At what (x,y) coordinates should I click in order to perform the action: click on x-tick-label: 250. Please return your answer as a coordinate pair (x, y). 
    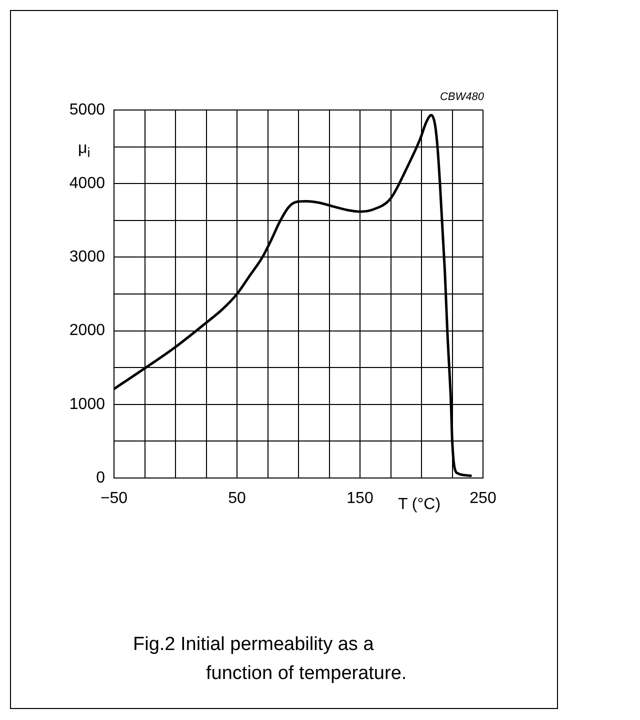
    Looking at the image, I should click on (483, 499).